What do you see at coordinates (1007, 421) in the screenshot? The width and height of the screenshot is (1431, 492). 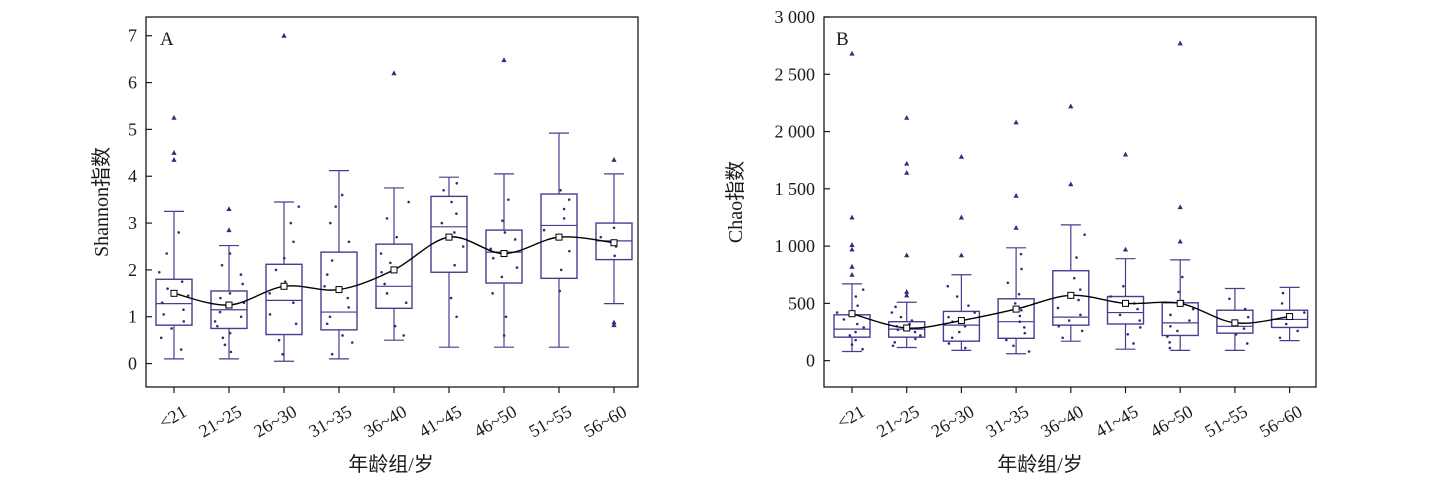 I see `panel-b-x-tick-label: 31~35` at bounding box center [1007, 421].